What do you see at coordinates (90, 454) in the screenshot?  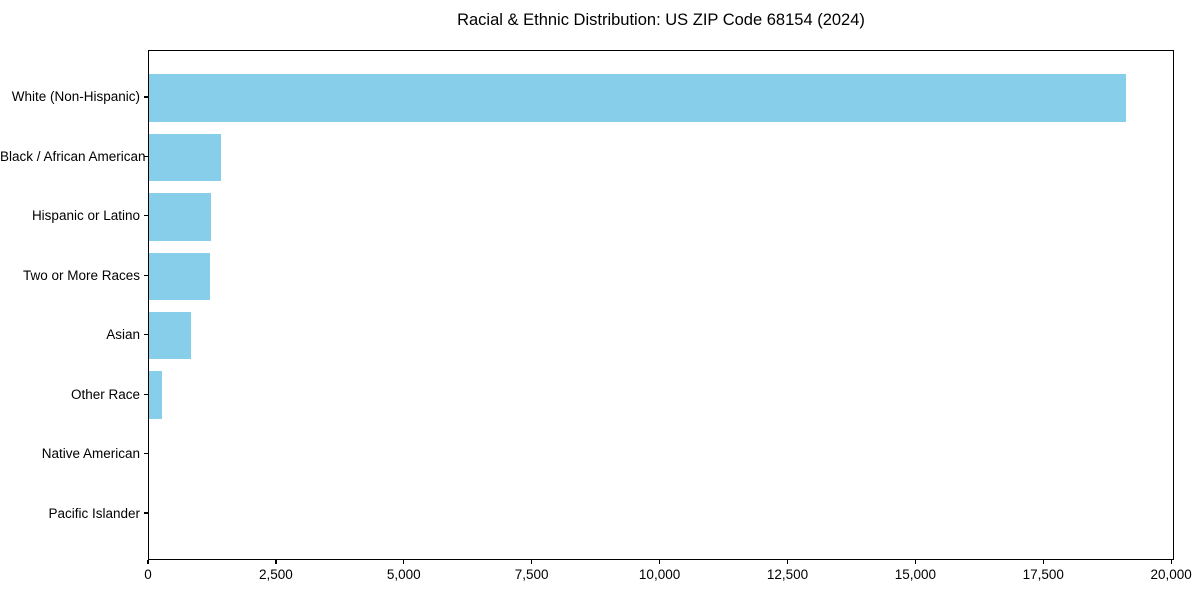 I see `y-tick-label-native-american: Native American` at bounding box center [90, 454].